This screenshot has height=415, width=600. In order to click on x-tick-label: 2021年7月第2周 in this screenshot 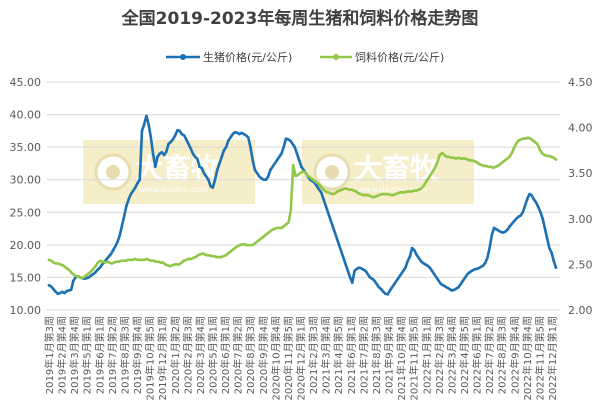, I will do `click(363, 355)`.